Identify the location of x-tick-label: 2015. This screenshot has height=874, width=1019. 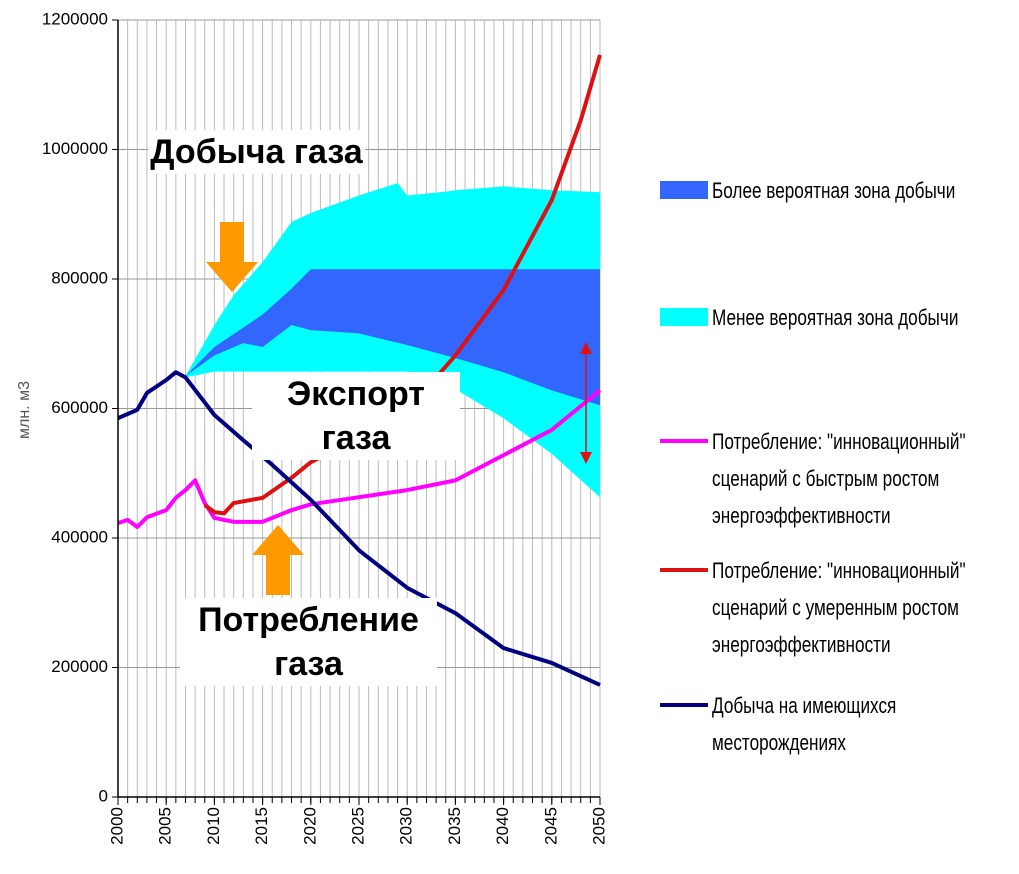
(261, 826).